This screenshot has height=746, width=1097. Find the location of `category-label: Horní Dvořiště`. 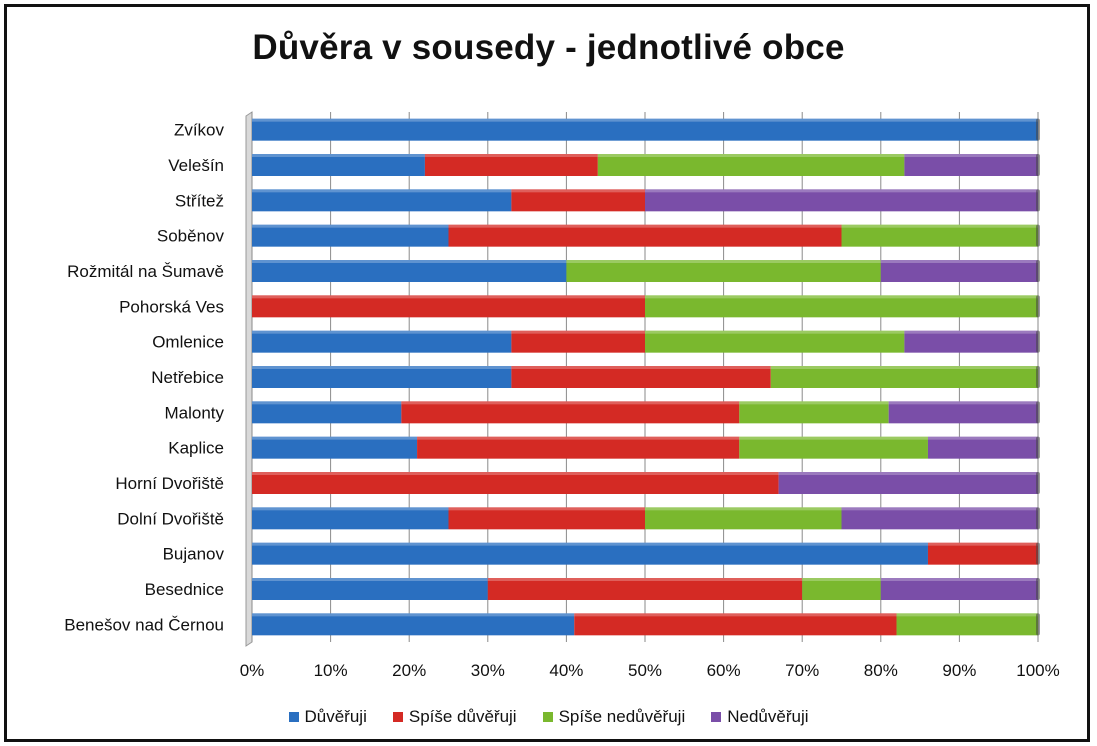

category-label: Horní Dvořiště is located at coordinates (169, 483).